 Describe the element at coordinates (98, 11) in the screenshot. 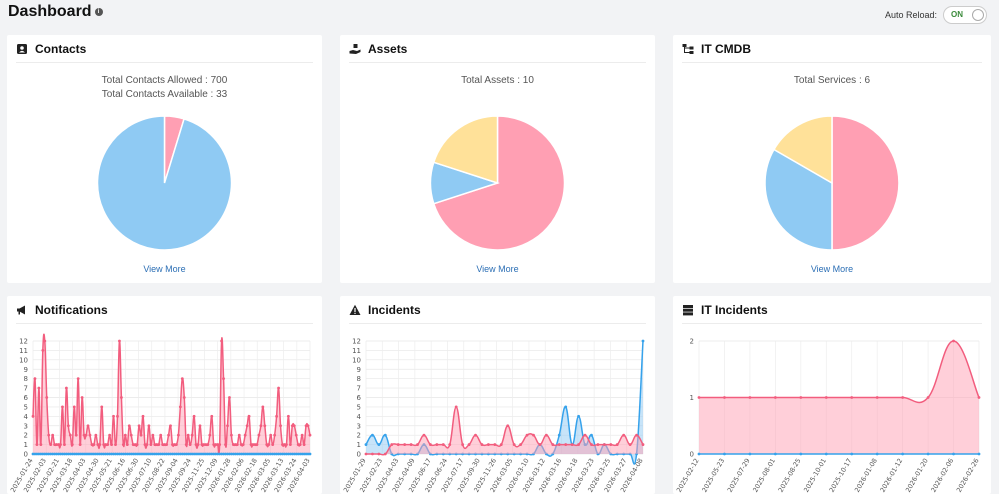

I see `info-icon: i` at that location.